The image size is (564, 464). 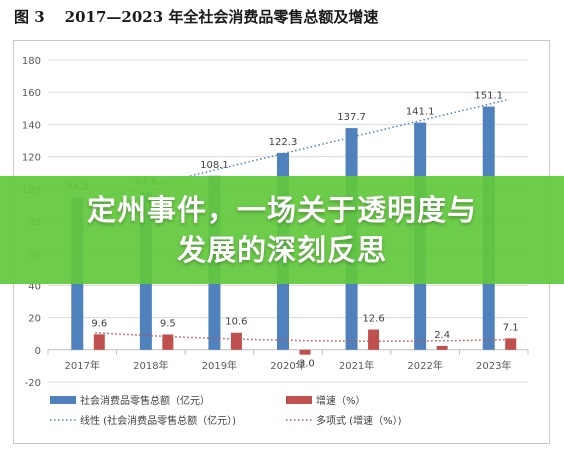 I want to click on x-tick-label: 2017年, so click(x=82, y=365).